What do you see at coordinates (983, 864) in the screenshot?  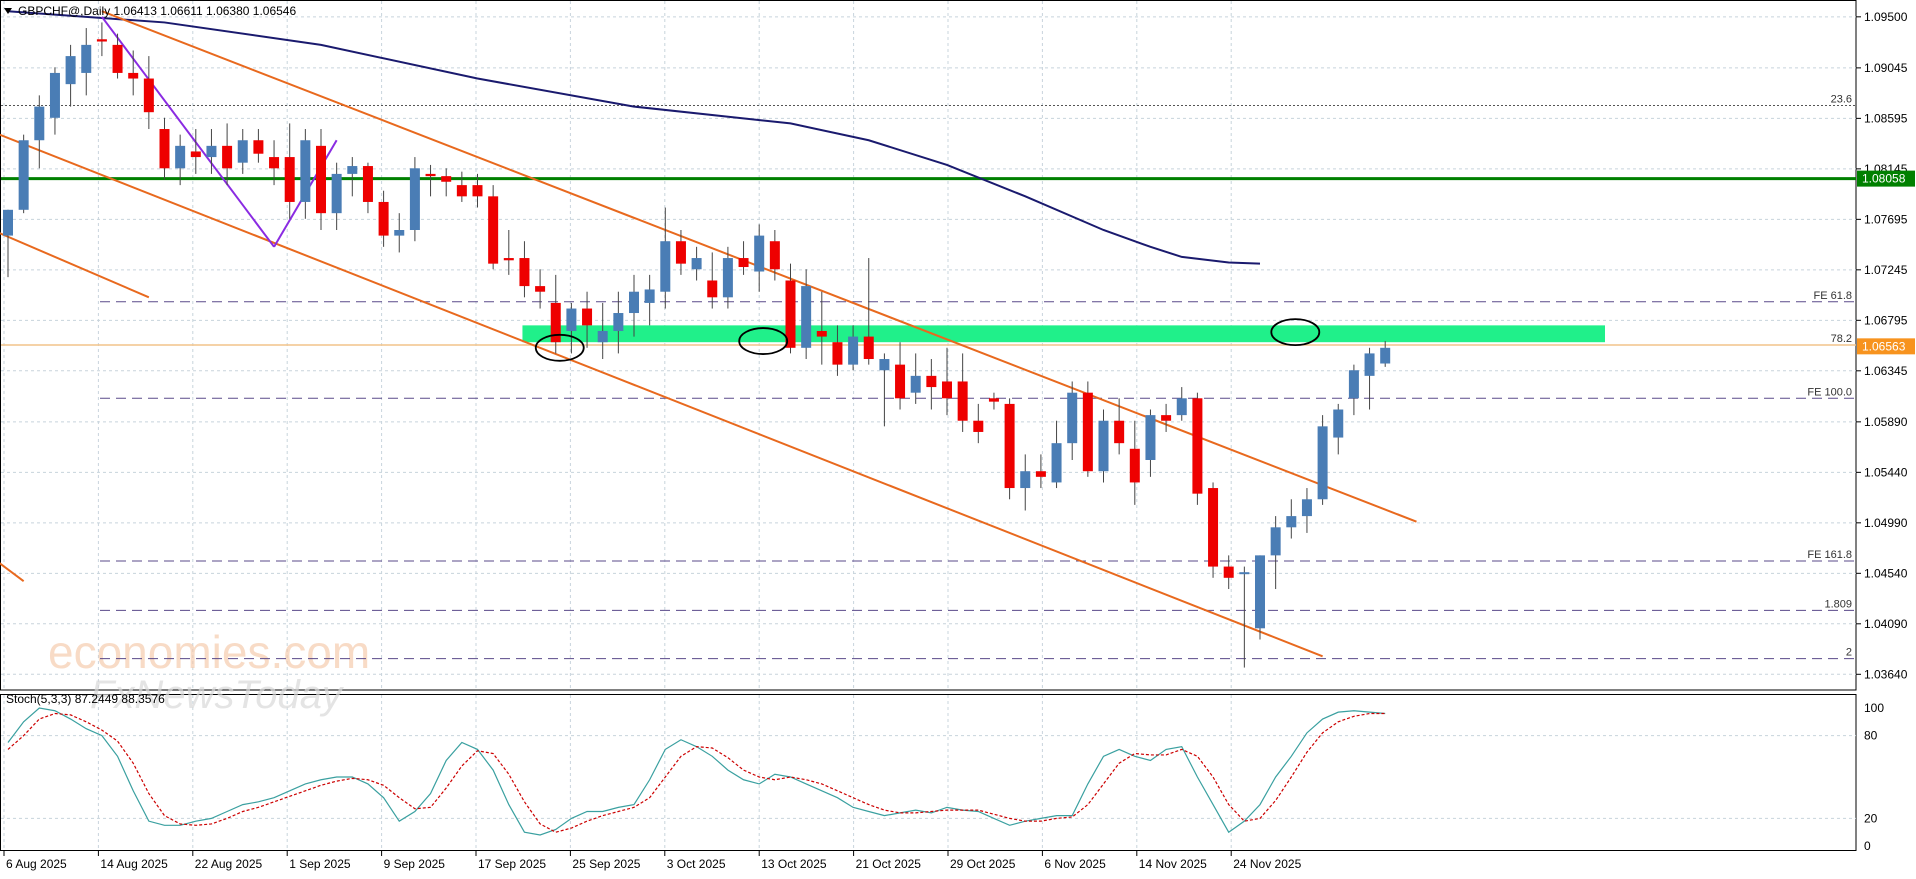 I see `x-tick-label: 29 Oct 2025` at bounding box center [983, 864].